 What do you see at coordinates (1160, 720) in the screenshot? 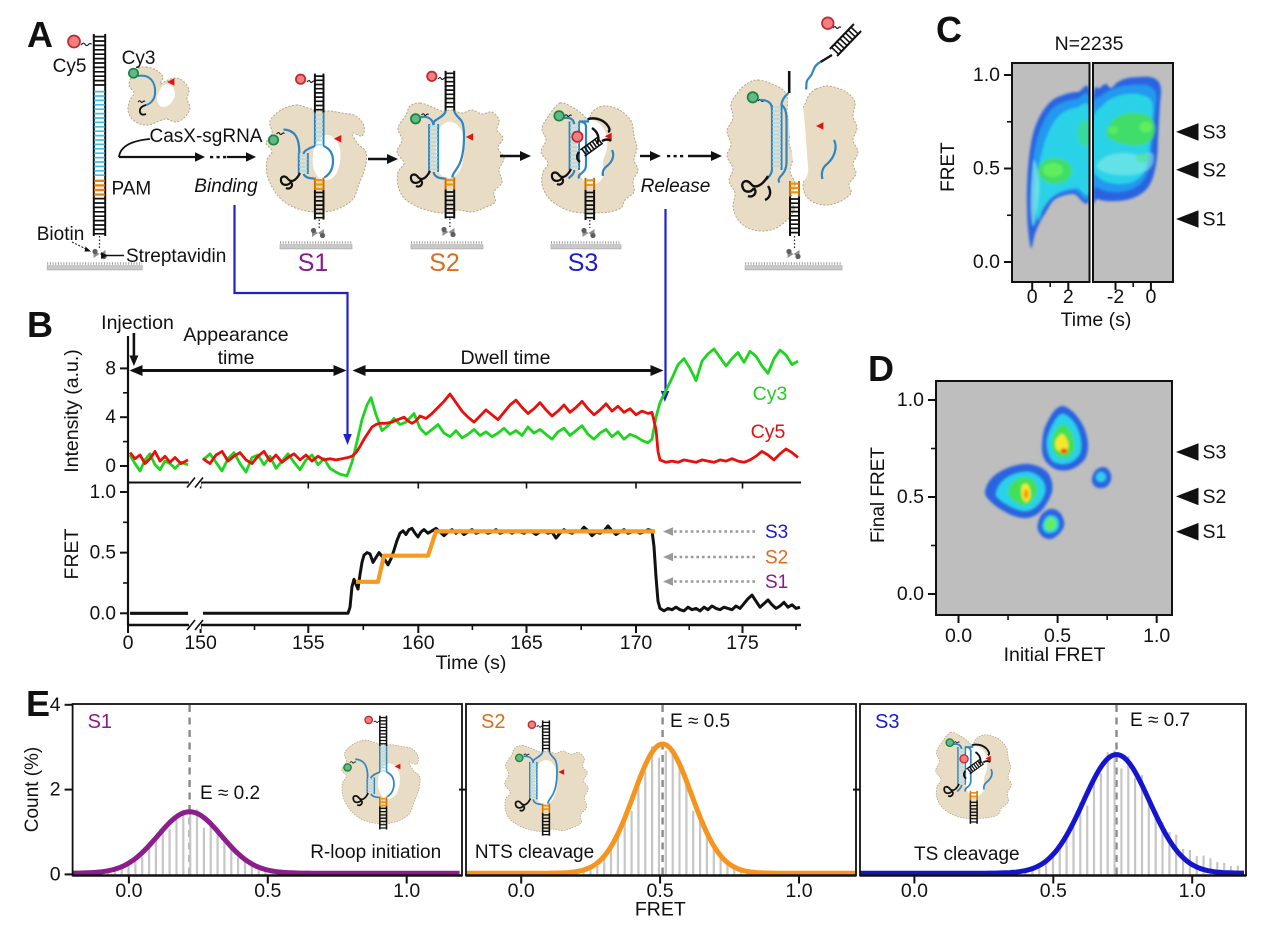
I see `svg-text: E ≈ 0.7` at bounding box center [1160, 720].